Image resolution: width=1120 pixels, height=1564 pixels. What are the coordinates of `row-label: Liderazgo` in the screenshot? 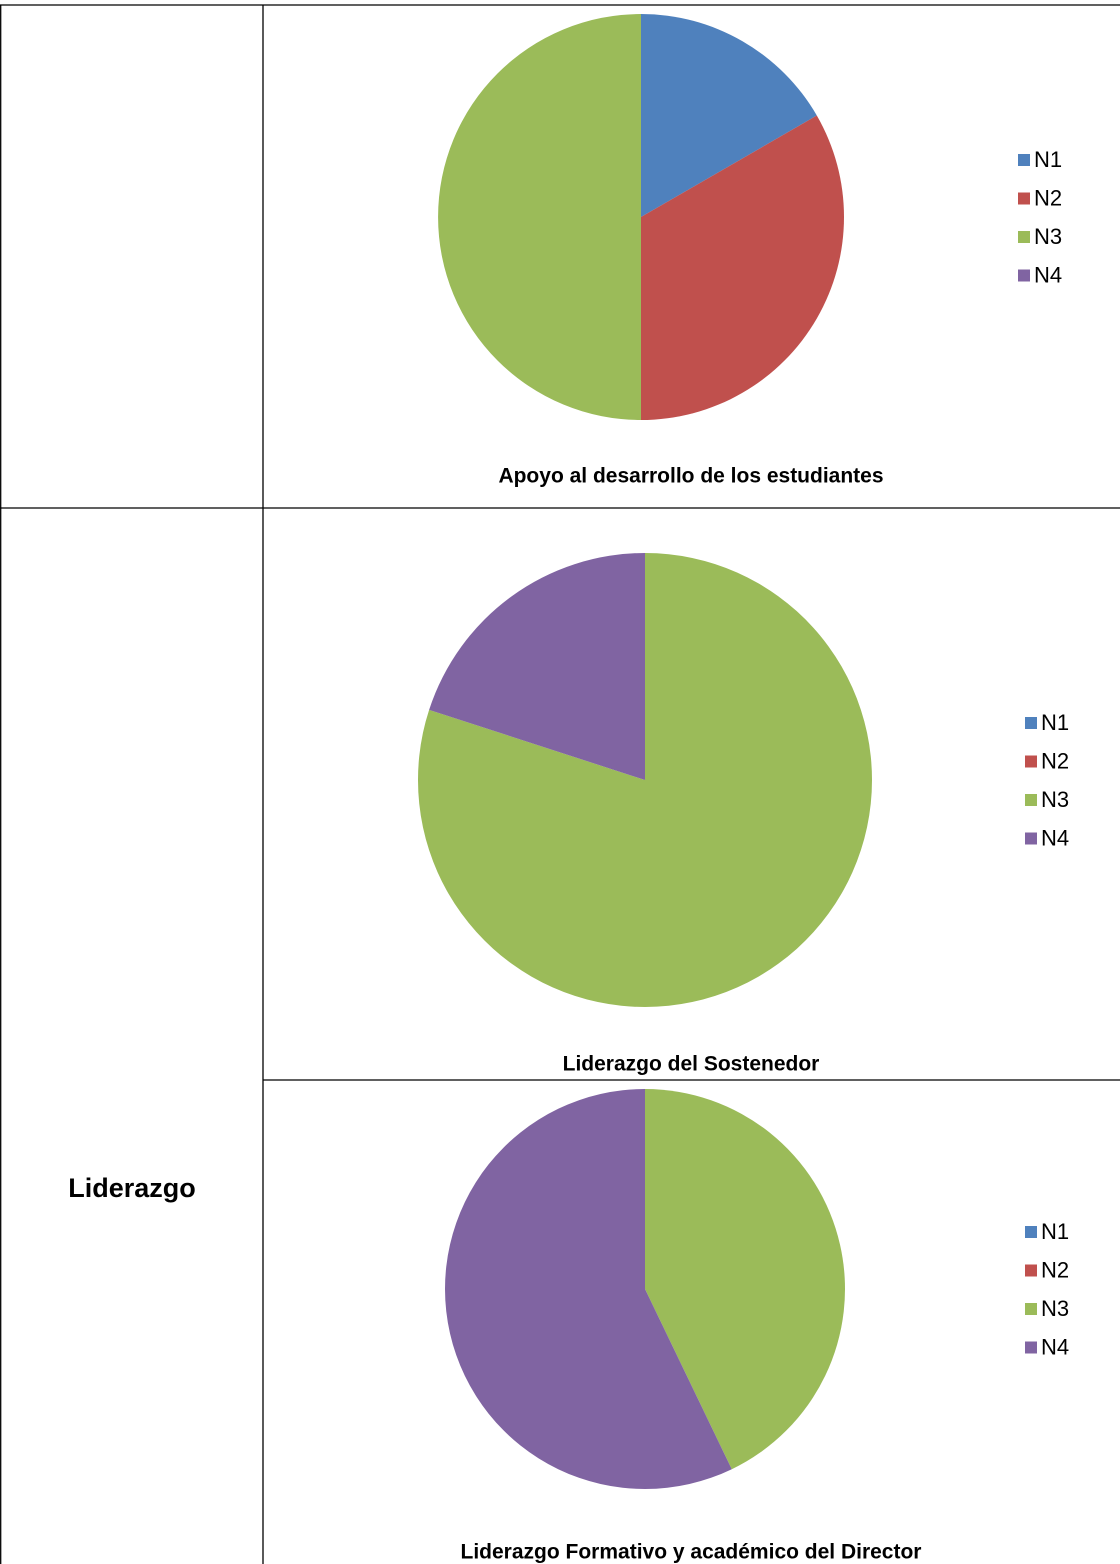 It's located at (132, 1188).